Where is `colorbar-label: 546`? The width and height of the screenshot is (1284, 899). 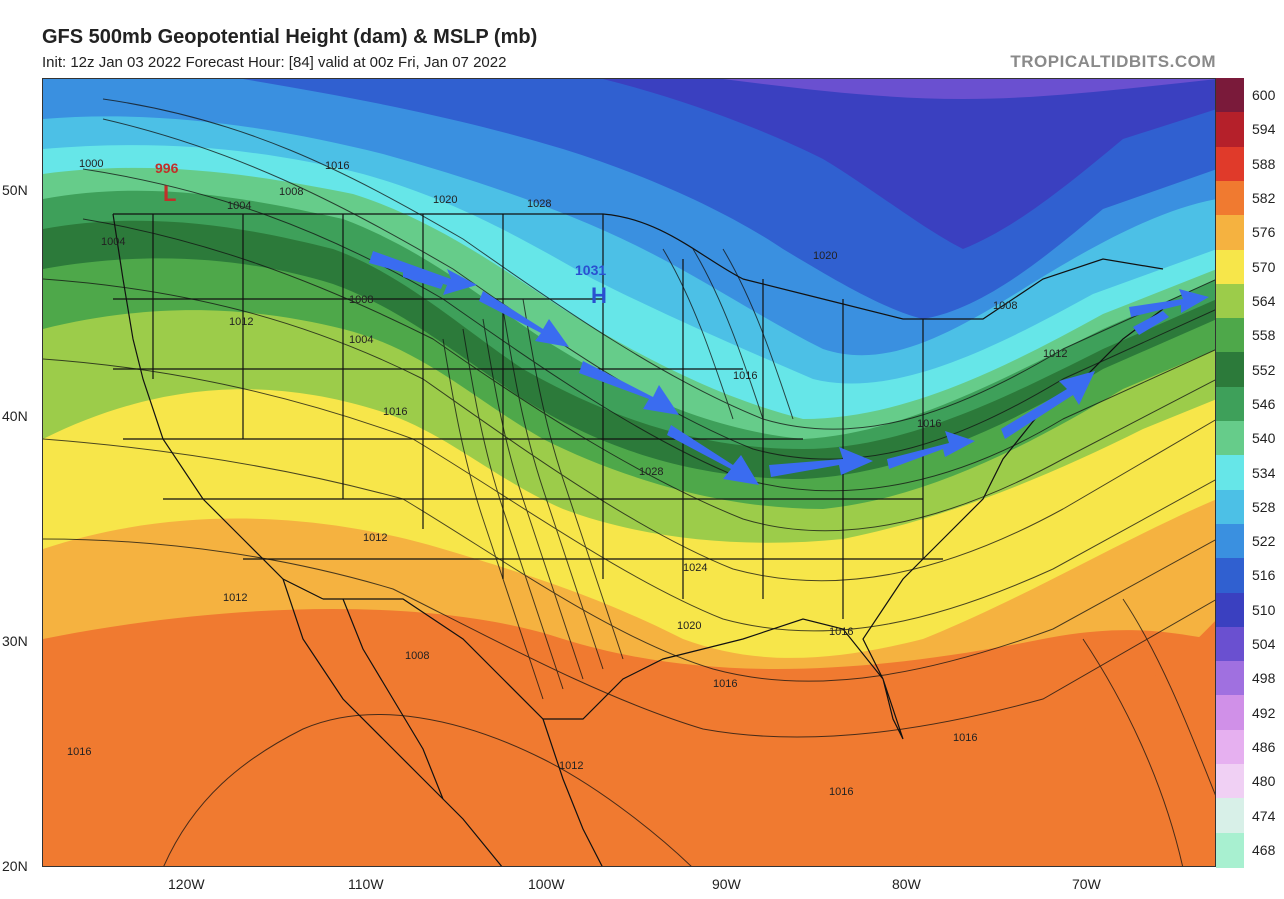 colorbar-label: 546 is located at coordinates (1264, 403).